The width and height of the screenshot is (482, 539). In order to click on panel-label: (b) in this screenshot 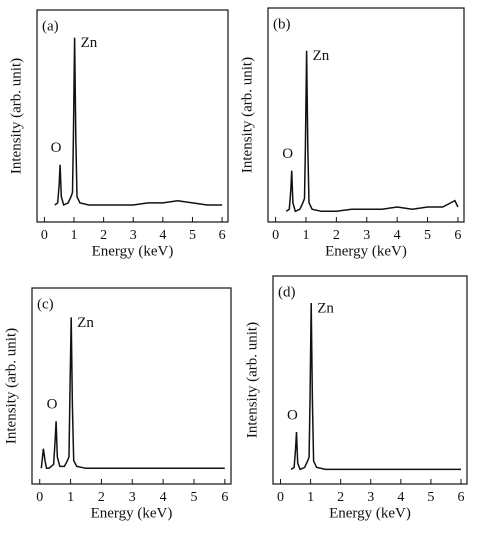, I will do `click(282, 24)`.